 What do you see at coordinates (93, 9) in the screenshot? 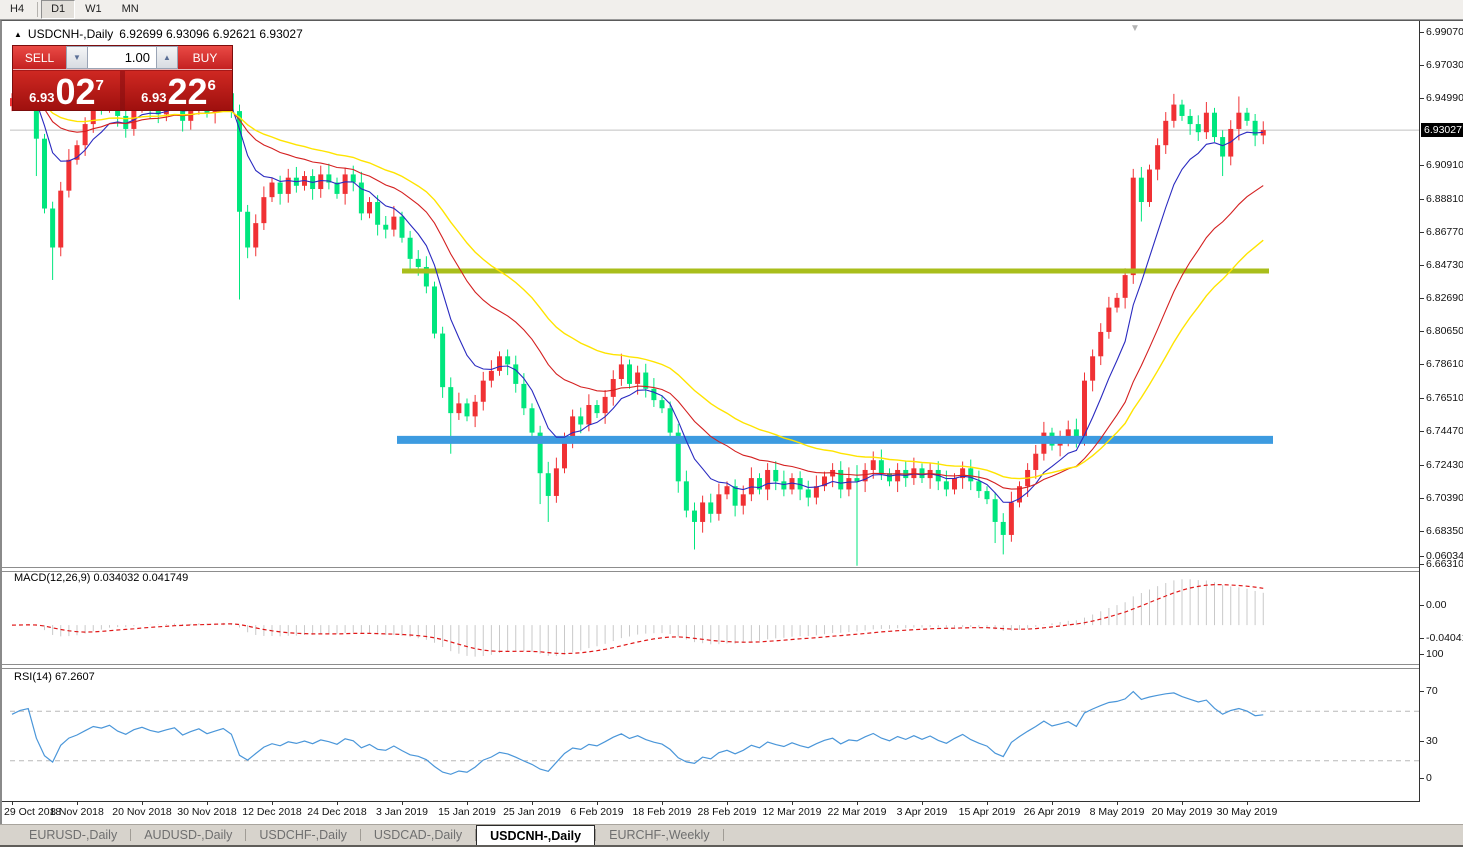
I see `timeframe-button-w1: W1` at bounding box center [93, 9].